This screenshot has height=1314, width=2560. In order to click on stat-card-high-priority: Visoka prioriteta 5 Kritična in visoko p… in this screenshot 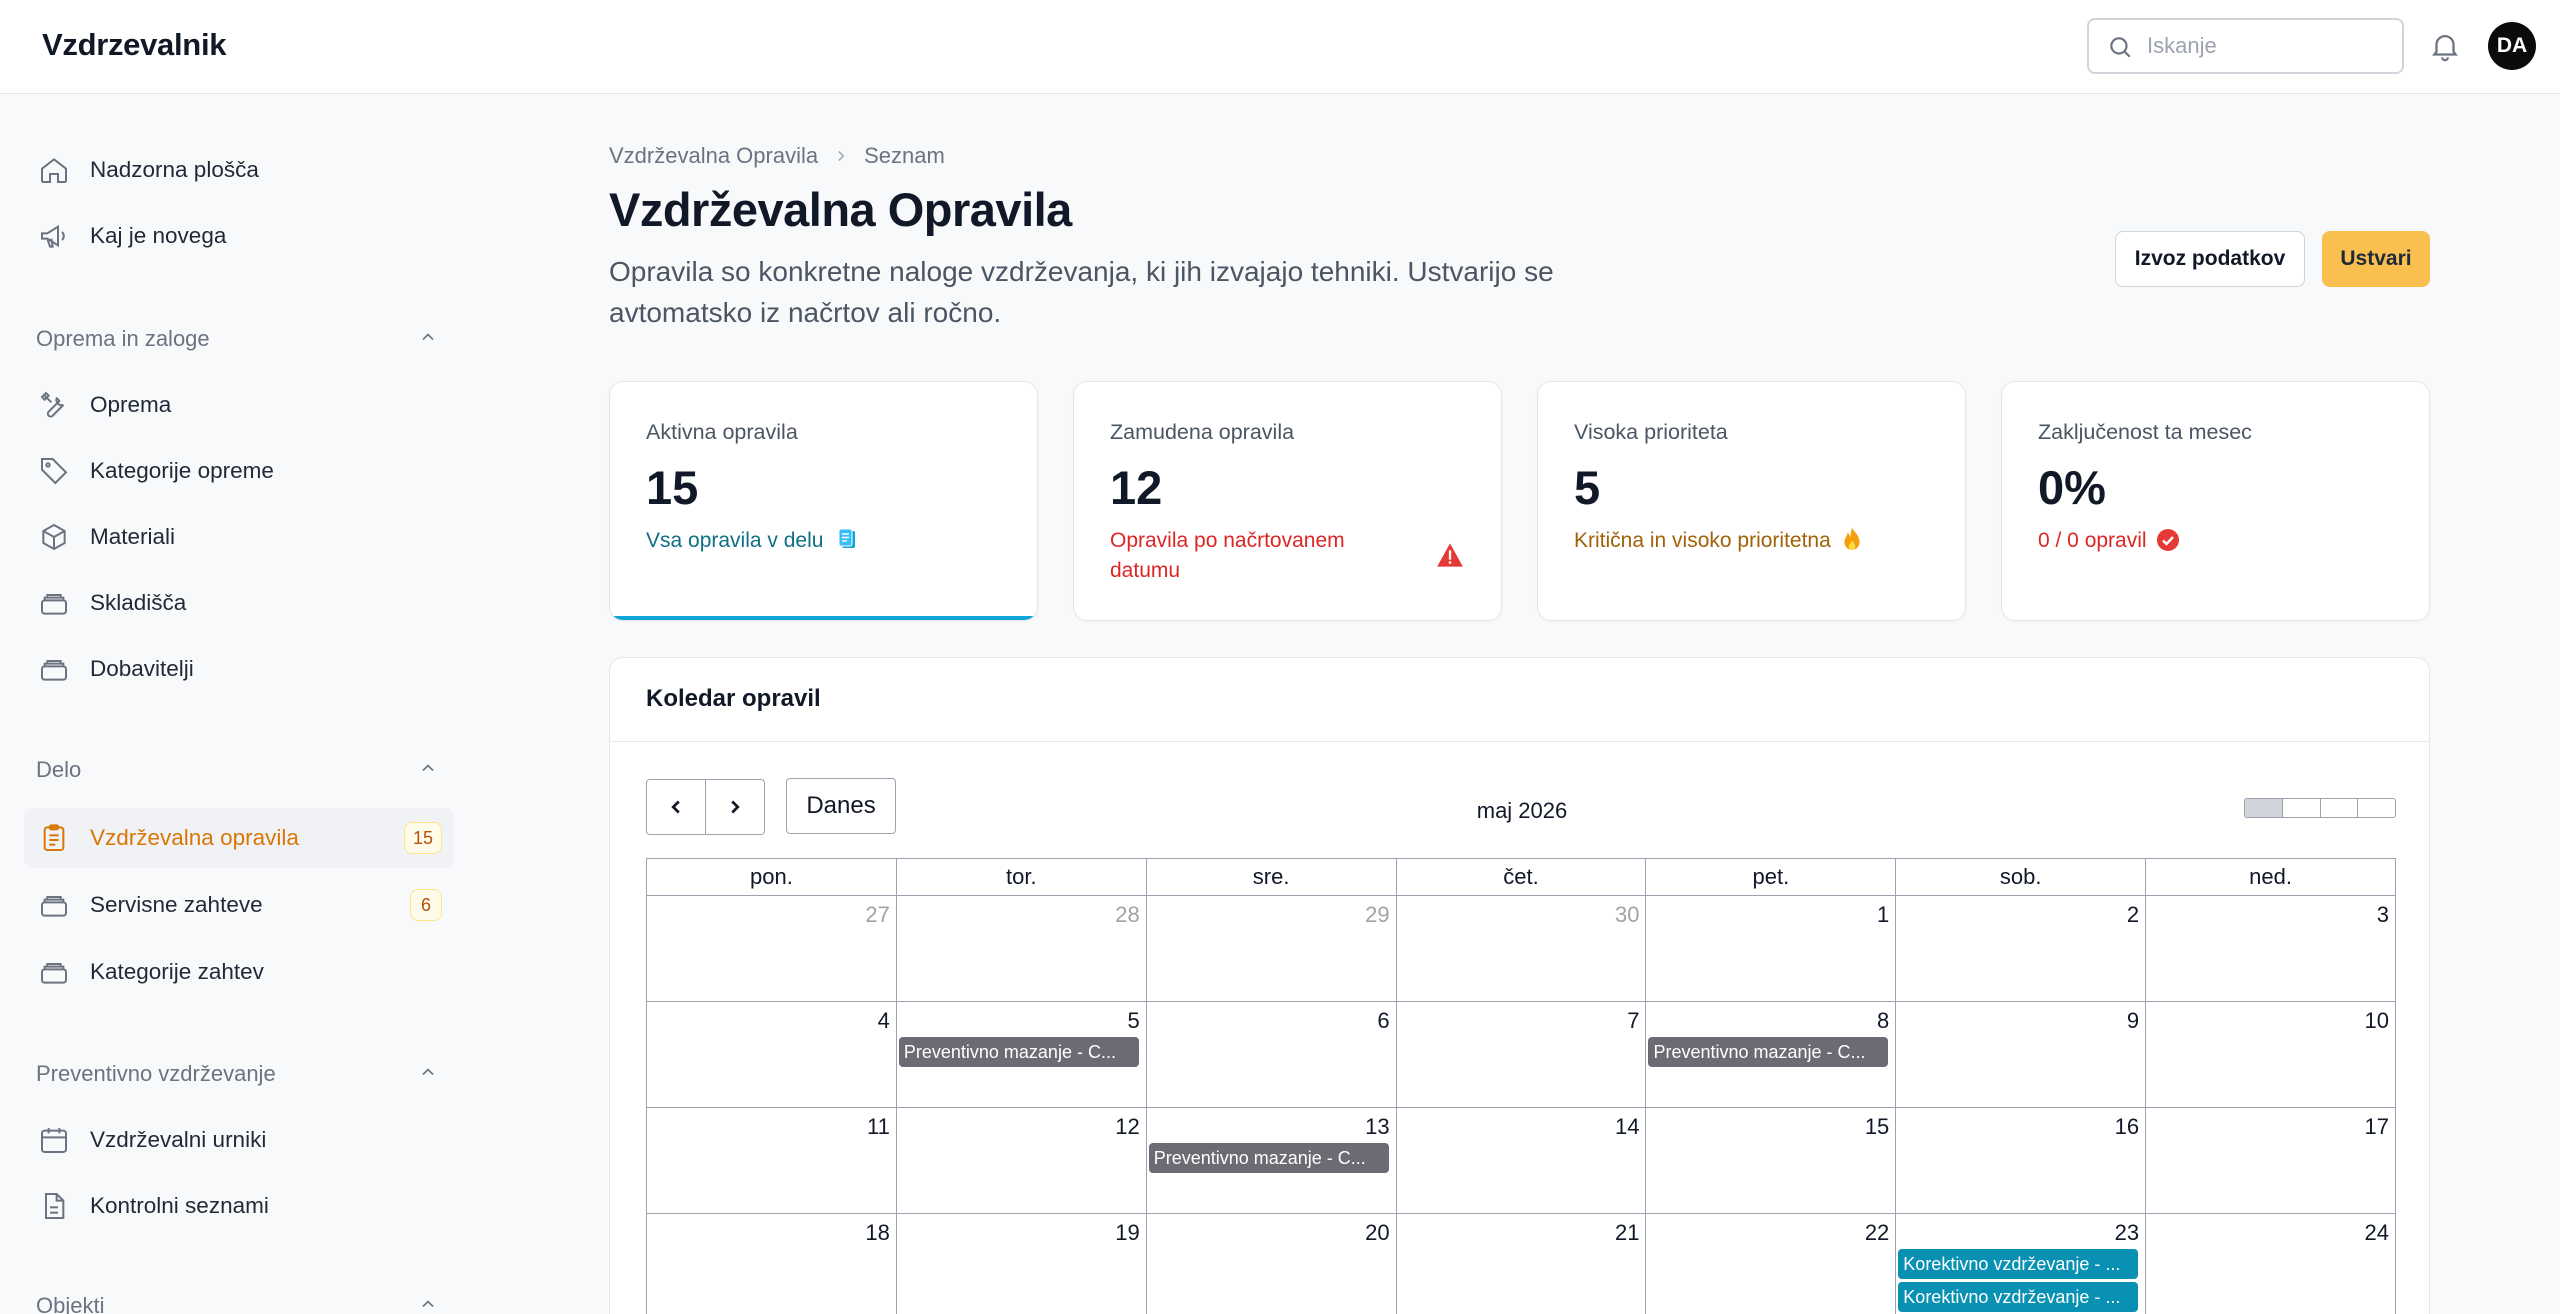, I will do `click(1751, 501)`.